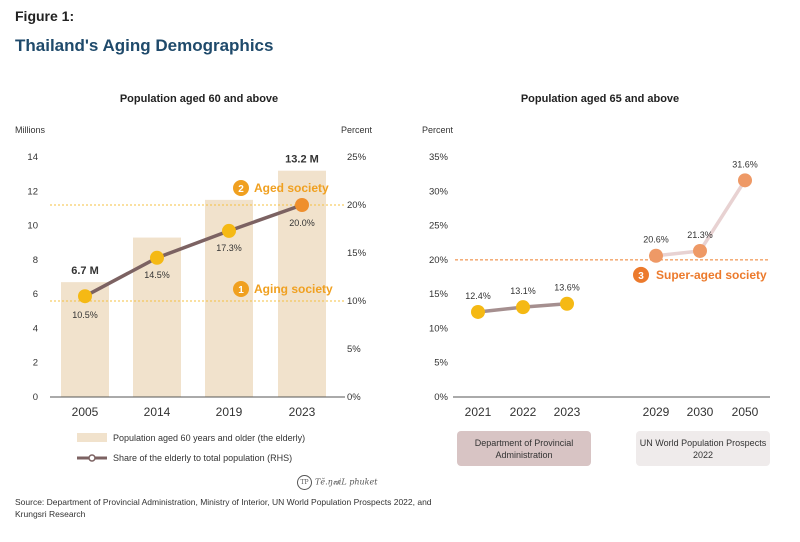 This screenshot has height=542, width=800. What do you see at coordinates (711, 275) in the screenshot?
I see `threshold-label: Super-aged society` at bounding box center [711, 275].